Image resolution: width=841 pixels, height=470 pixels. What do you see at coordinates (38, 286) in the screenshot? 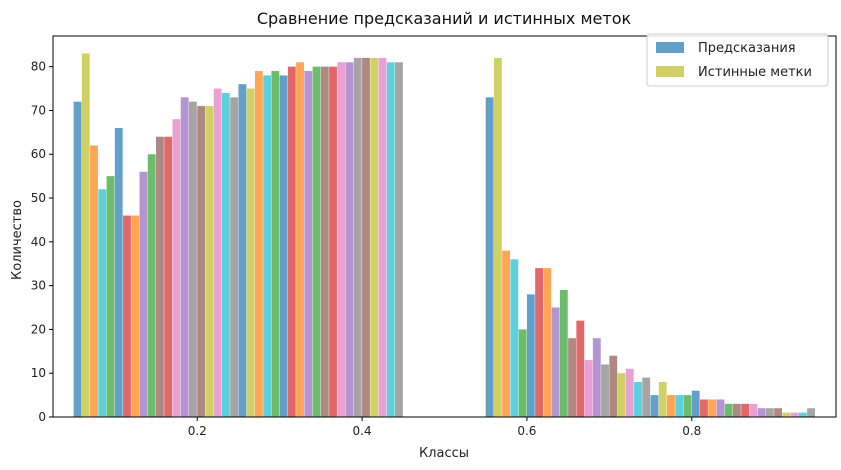
I see `y-tick-label-3: 30` at bounding box center [38, 286].